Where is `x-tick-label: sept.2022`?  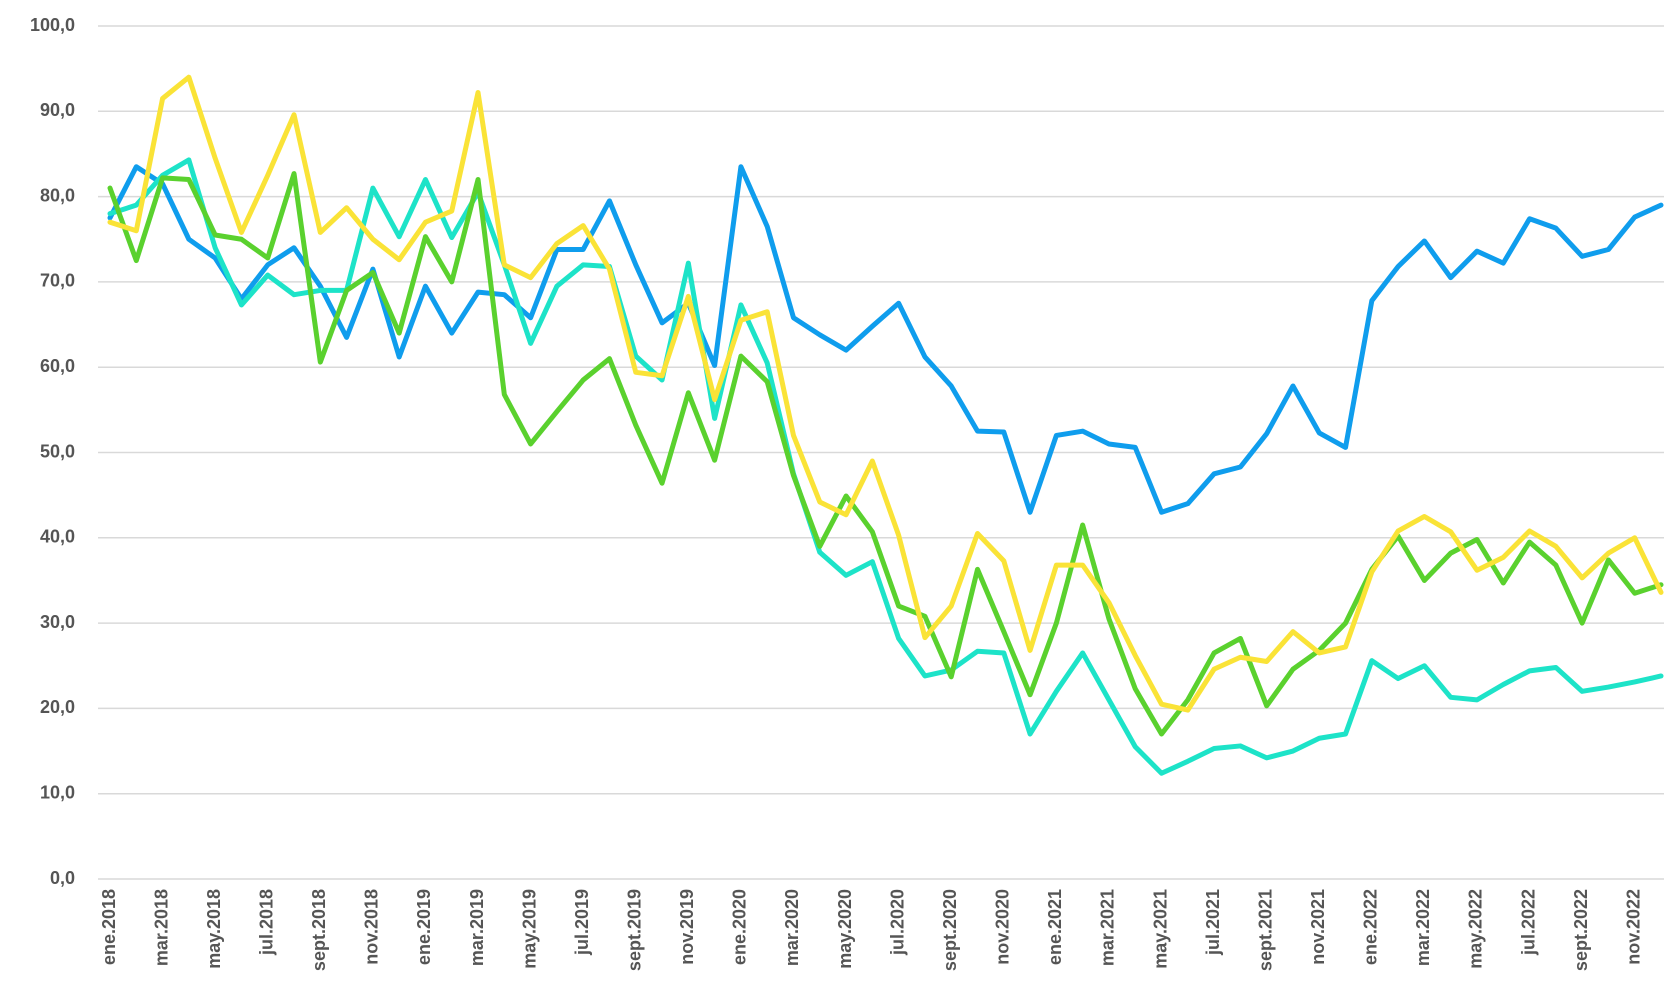
x-tick-label: sept.2022 is located at coordinates (1581, 930).